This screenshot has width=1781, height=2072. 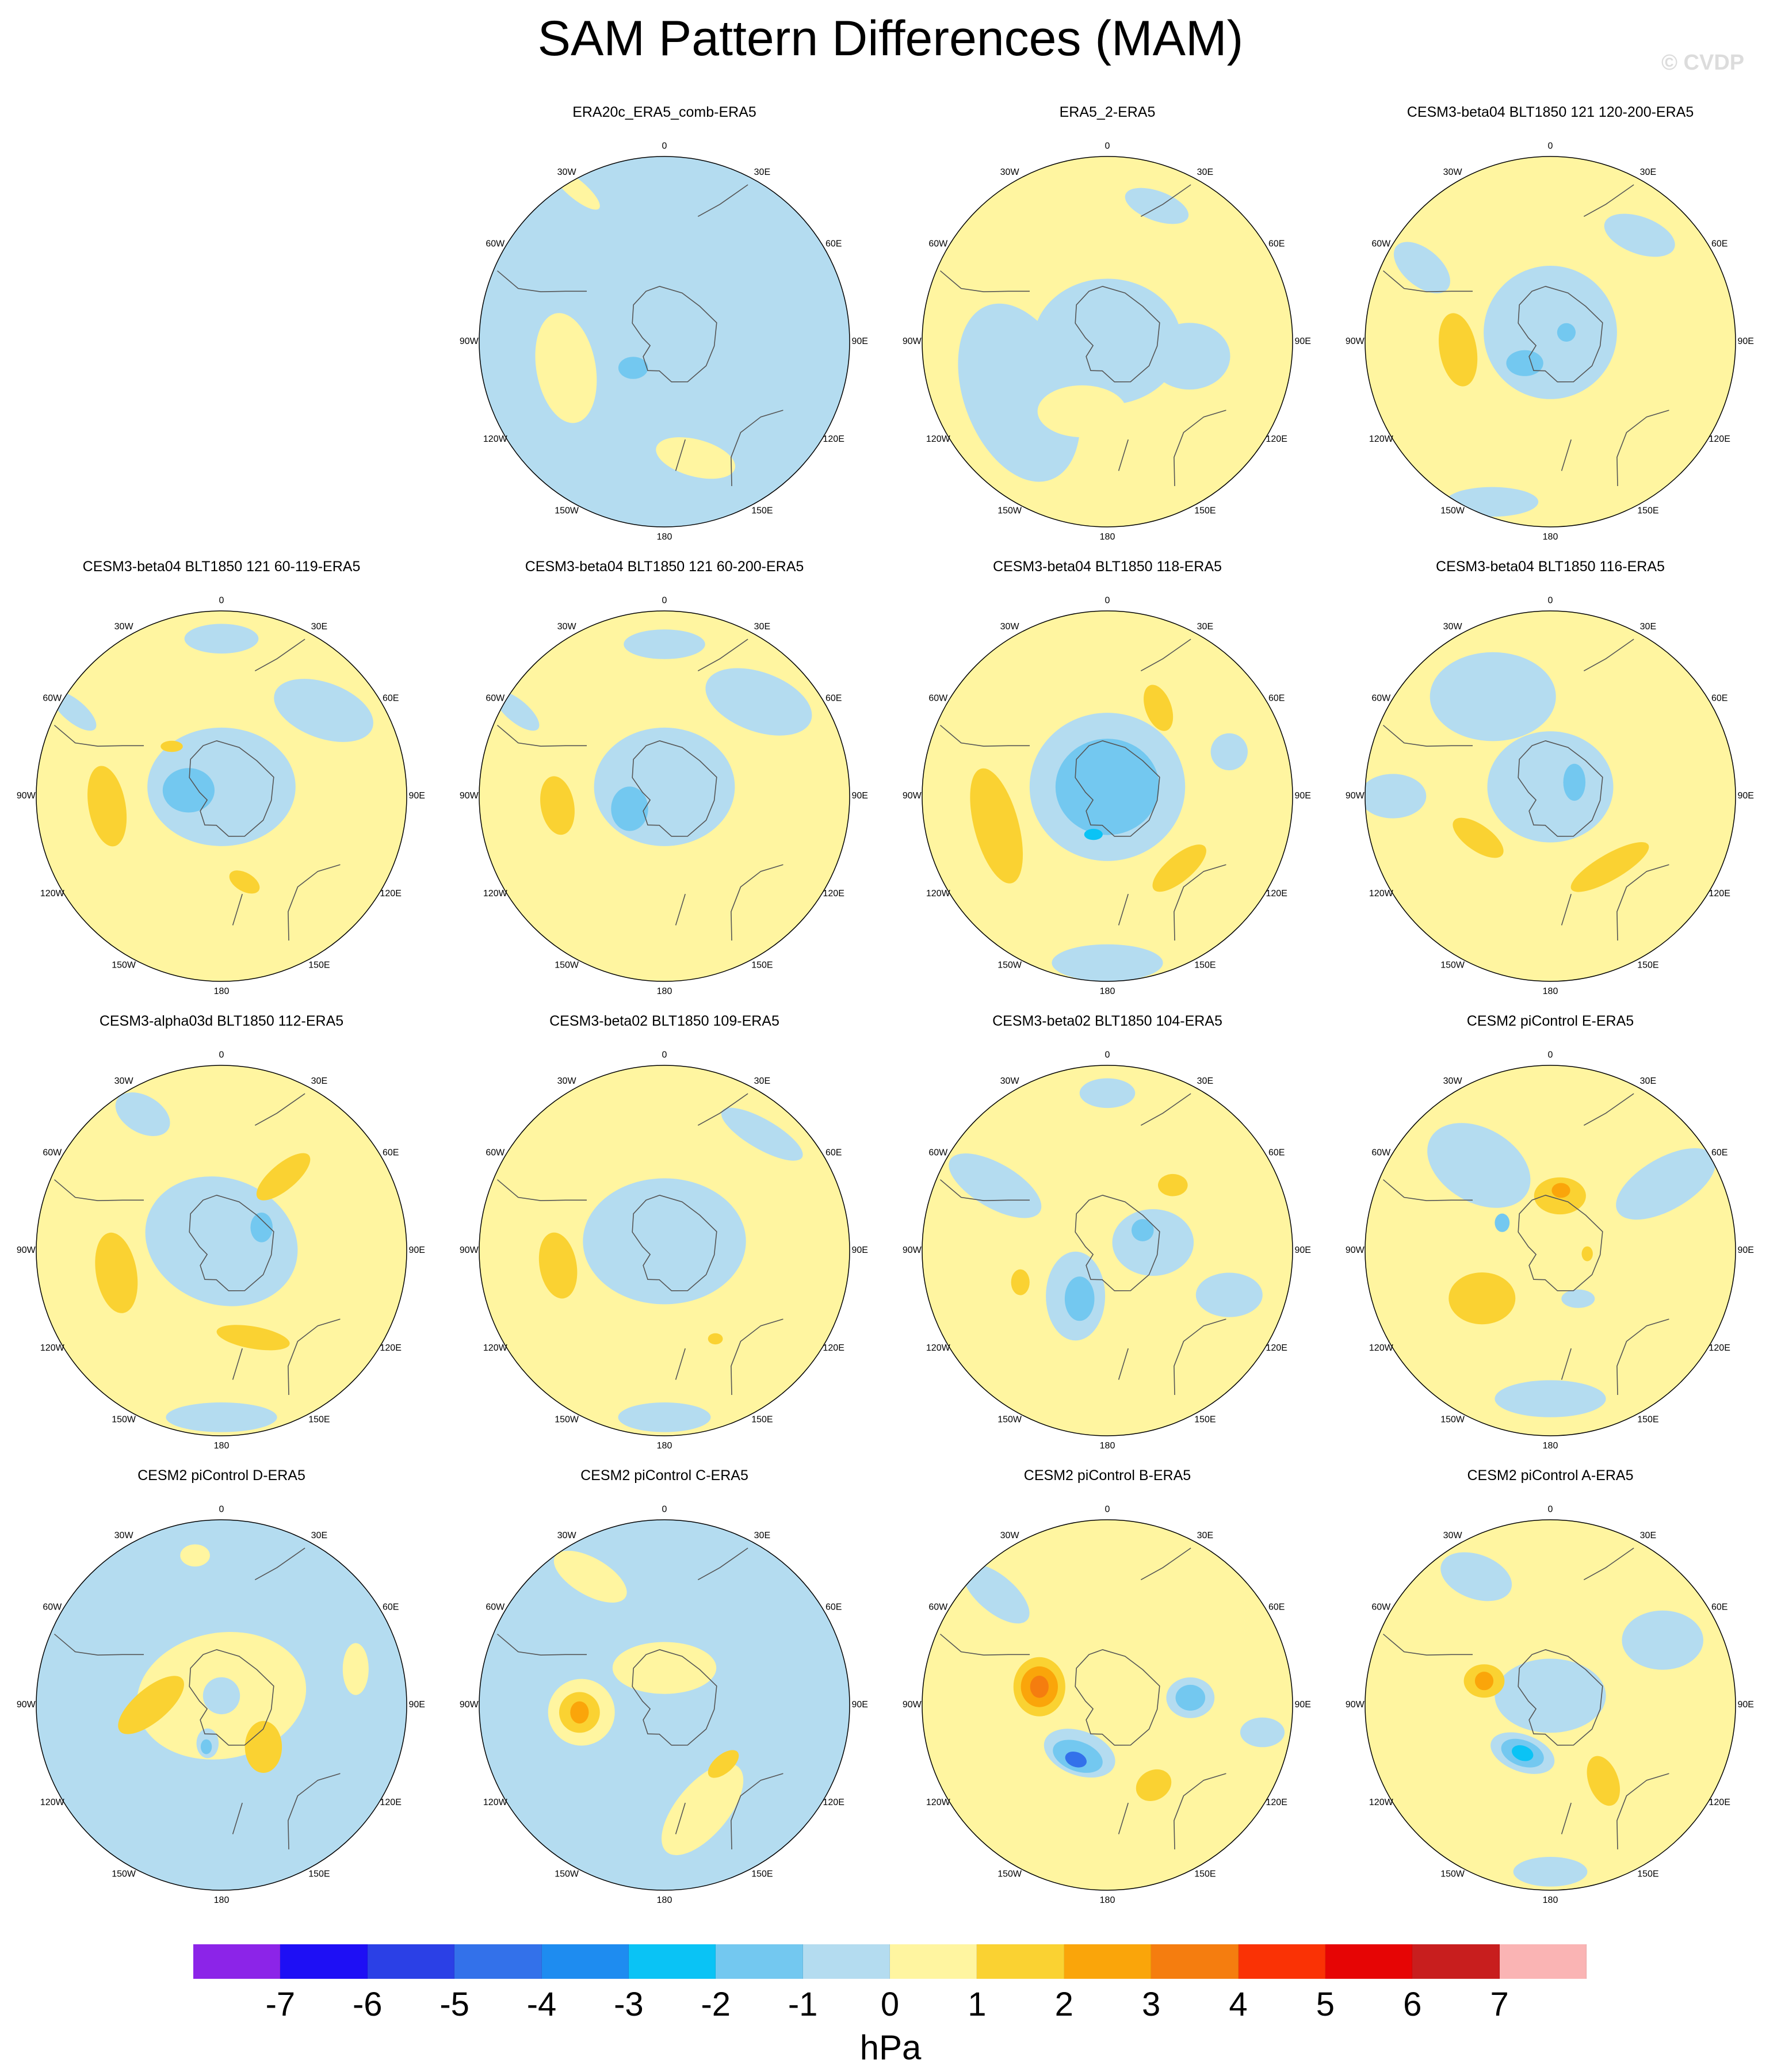 What do you see at coordinates (664, 1021) in the screenshot?
I see `panel-title: CESM3-beta02 BLT1850 109-ERA5` at bounding box center [664, 1021].